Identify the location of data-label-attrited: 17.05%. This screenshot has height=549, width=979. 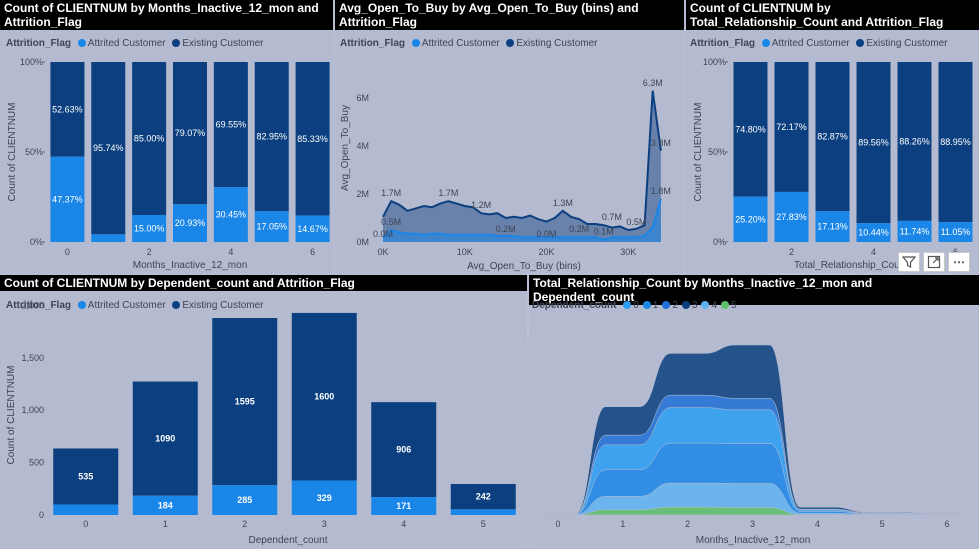
(271, 227).